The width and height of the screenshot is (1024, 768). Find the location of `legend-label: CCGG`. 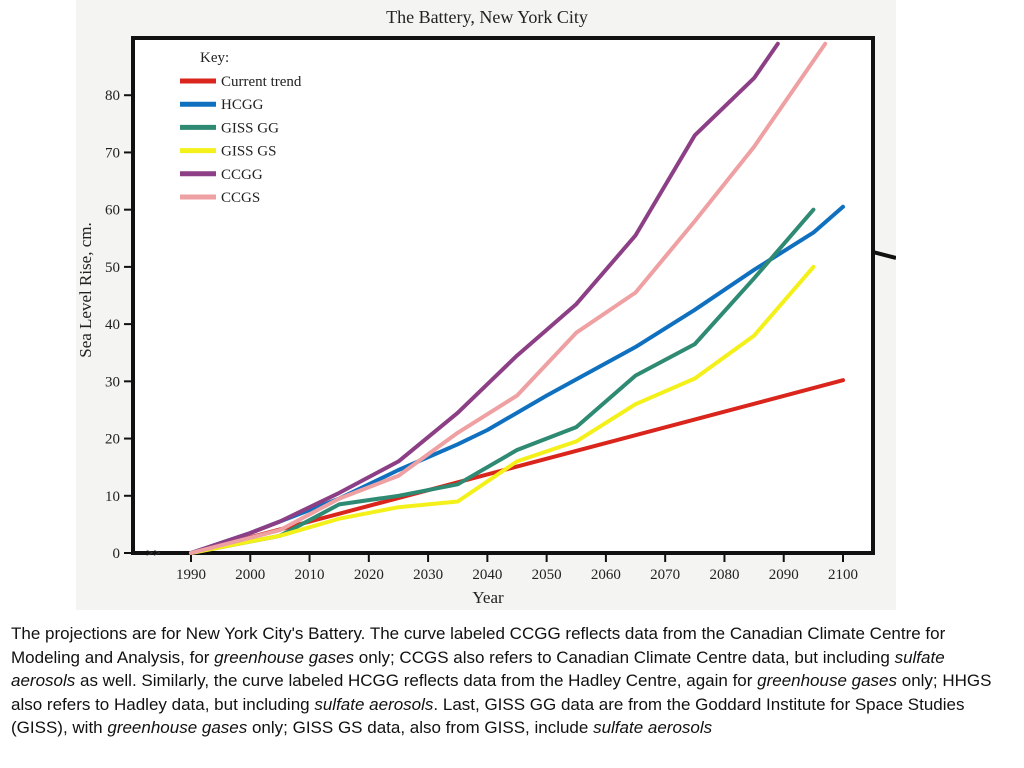

legend-label: CCGG is located at coordinates (242, 175).